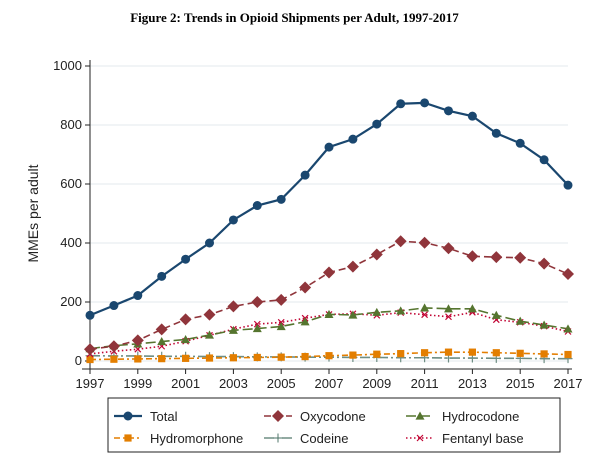 The image size is (589, 461). What do you see at coordinates (278, 416) in the screenshot?
I see `legend-marker-oxycodone` at bounding box center [278, 416].